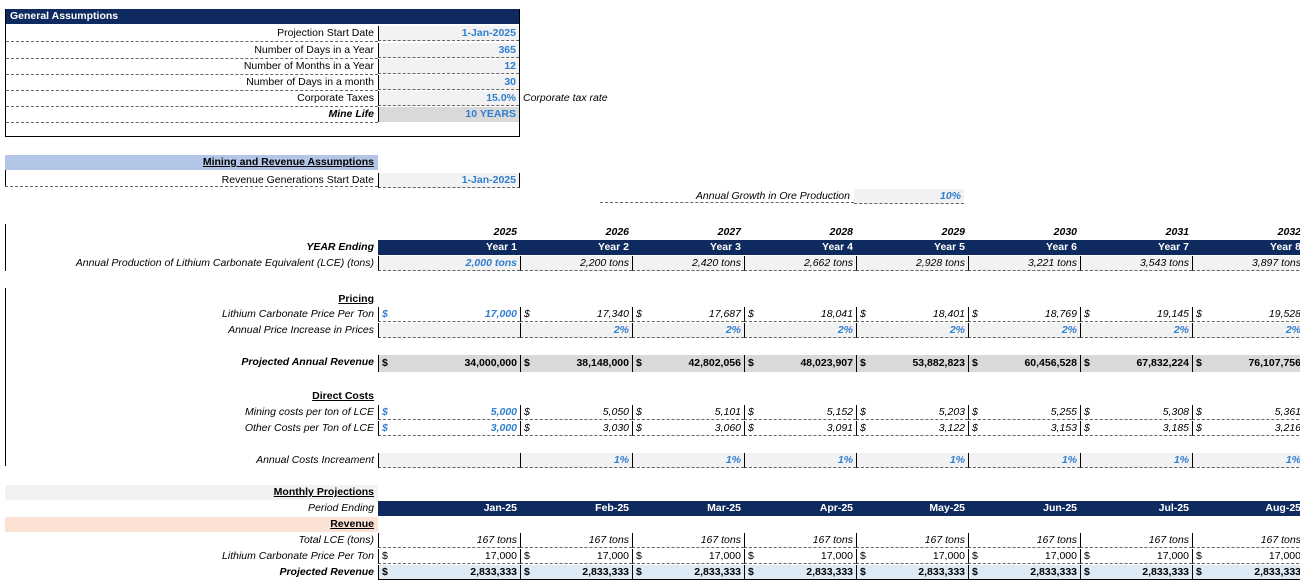 This screenshot has height=586, width=1300. What do you see at coordinates (1024, 428) in the screenshot?
I see `other-cost-cell: $3,153` at bounding box center [1024, 428].